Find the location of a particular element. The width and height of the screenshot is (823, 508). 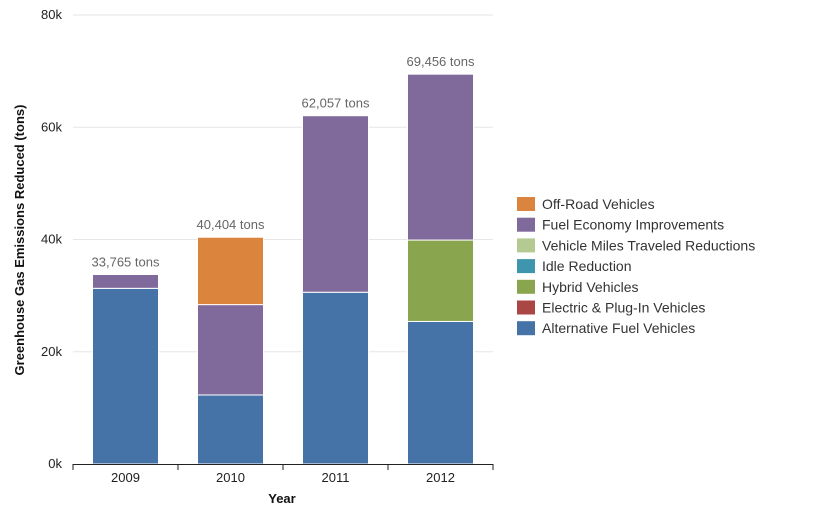

y-axis-title: Greenhouse Gas Emissions Reduced (tons) is located at coordinates (19, 240).